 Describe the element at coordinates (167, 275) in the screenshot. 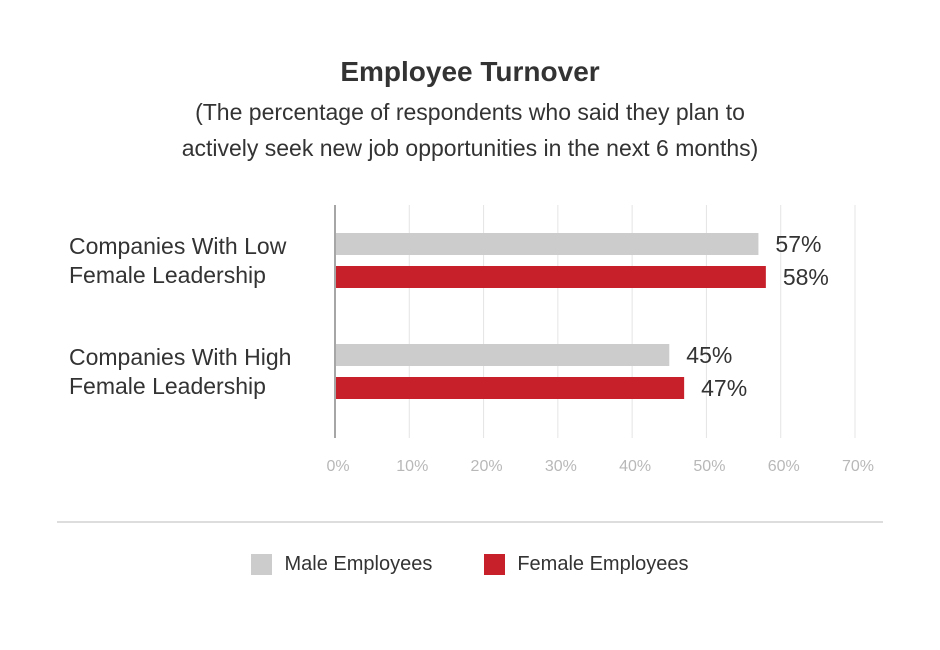

I see `category-label-0-line-1: Female Leadership` at that location.